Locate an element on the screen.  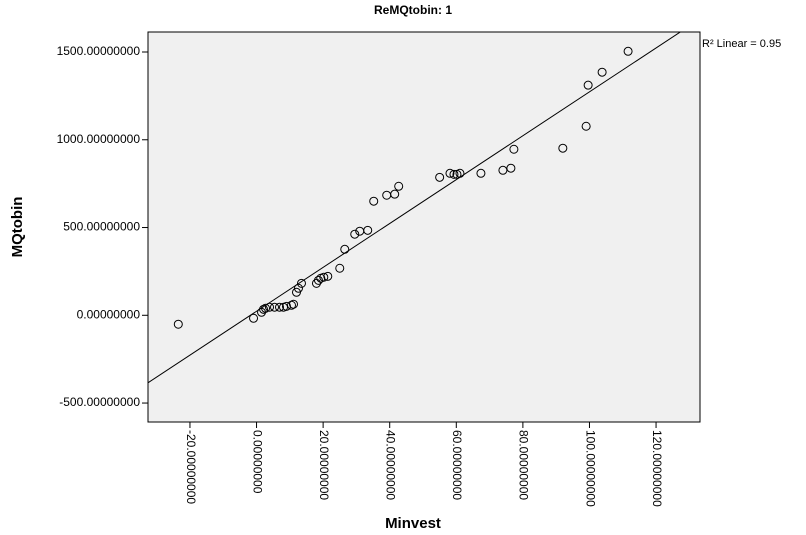
x-tick-label: -20.00000000 is located at coordinates (191, 467).